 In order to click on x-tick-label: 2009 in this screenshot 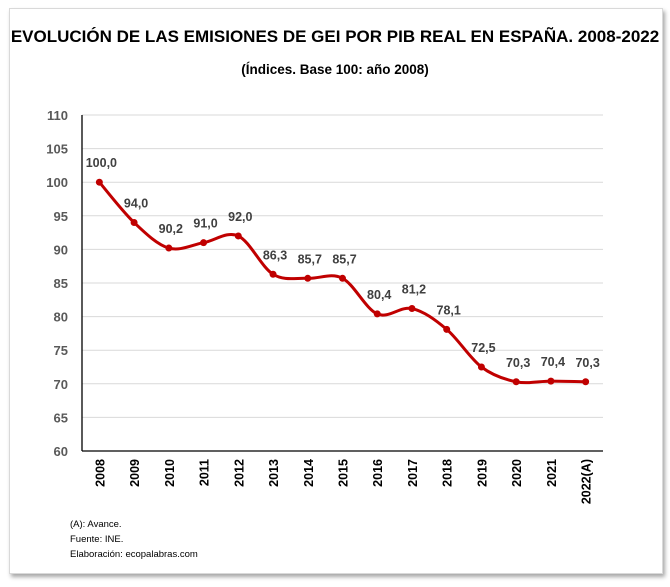, I will do `click(135, 473)`.